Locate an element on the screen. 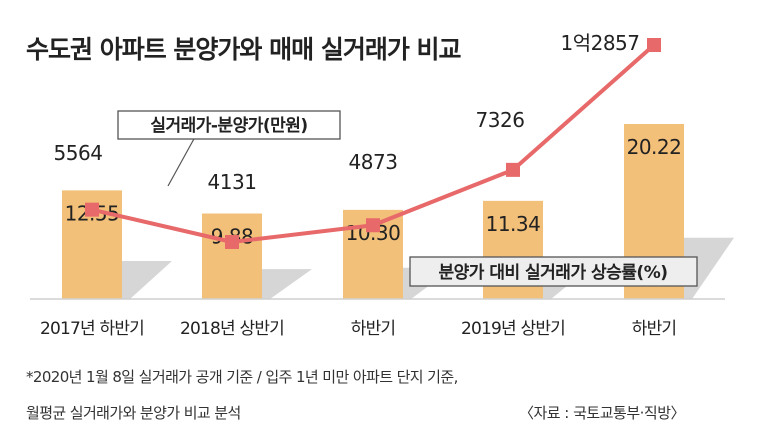 The width and height of the screenshot is (773, 447). line-legend: 실거래가-분양가(만원) is located at coordinates (229, 148).